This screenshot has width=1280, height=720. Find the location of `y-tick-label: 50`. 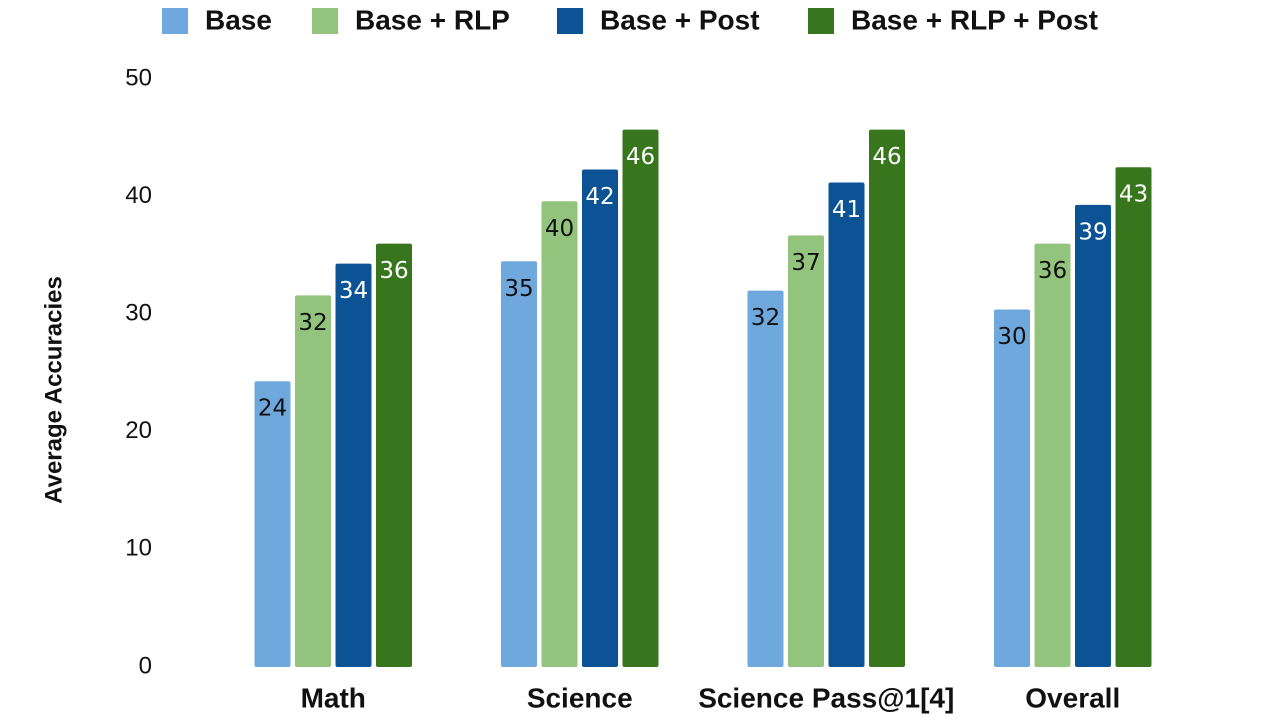

y-tick-label: 50 is located at coordinates (138, 77).